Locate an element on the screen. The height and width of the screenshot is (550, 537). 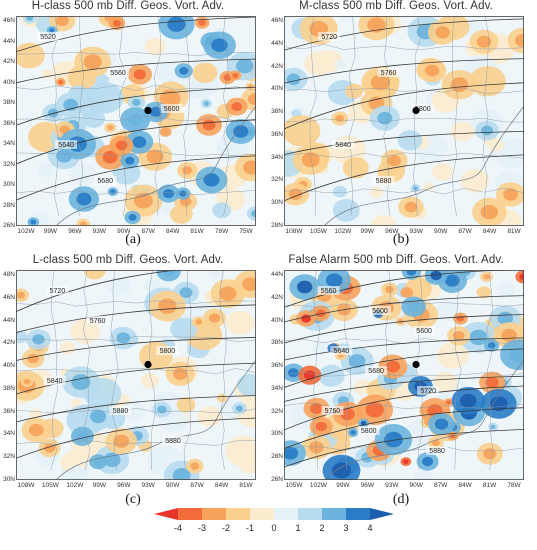
contour-label: 5760 is located at coordinates (389, 73).